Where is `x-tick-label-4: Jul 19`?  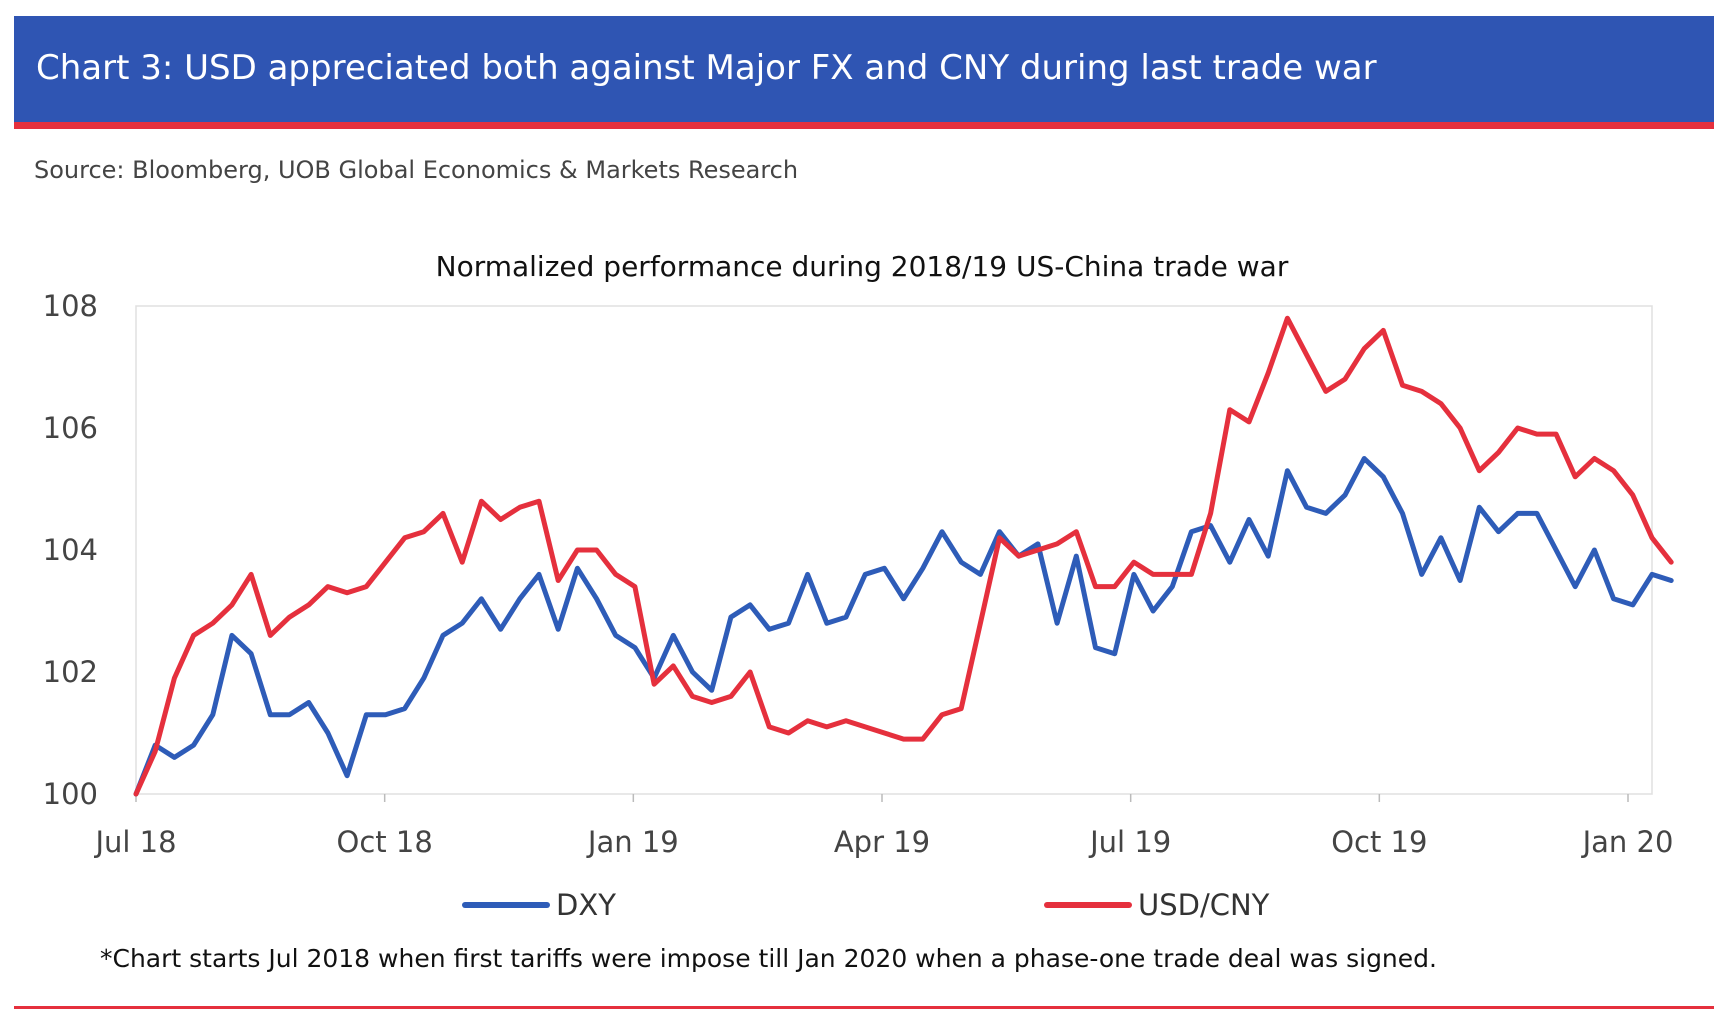
x-tick-label-4: Jul 19 is located at coordinates (1129, 842).